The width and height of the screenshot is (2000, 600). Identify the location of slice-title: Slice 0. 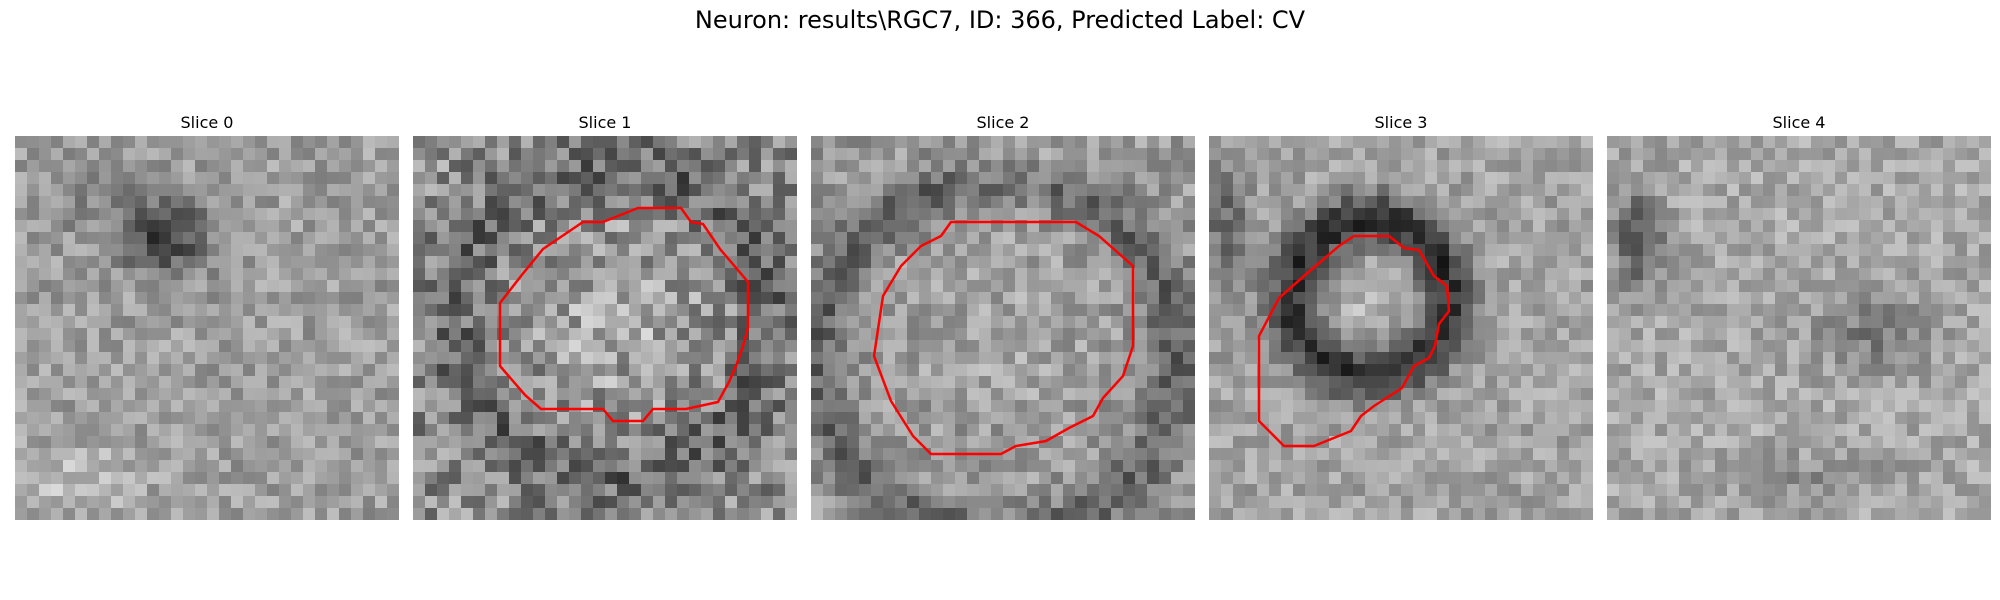
(207, 122).